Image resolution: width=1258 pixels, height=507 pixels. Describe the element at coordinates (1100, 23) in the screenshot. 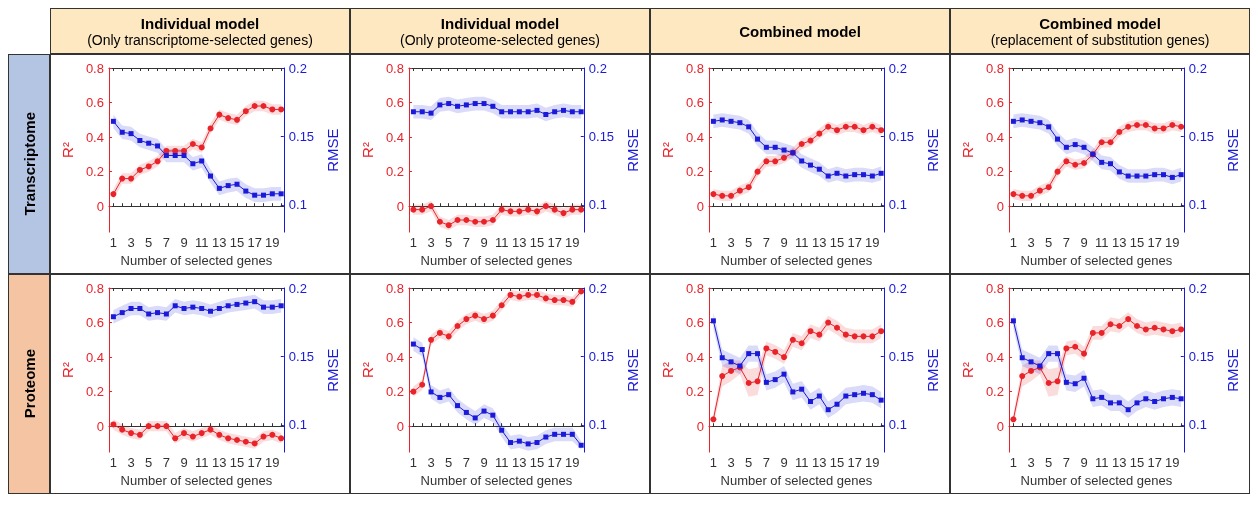

I see `chart-title: Combined model` at that location.